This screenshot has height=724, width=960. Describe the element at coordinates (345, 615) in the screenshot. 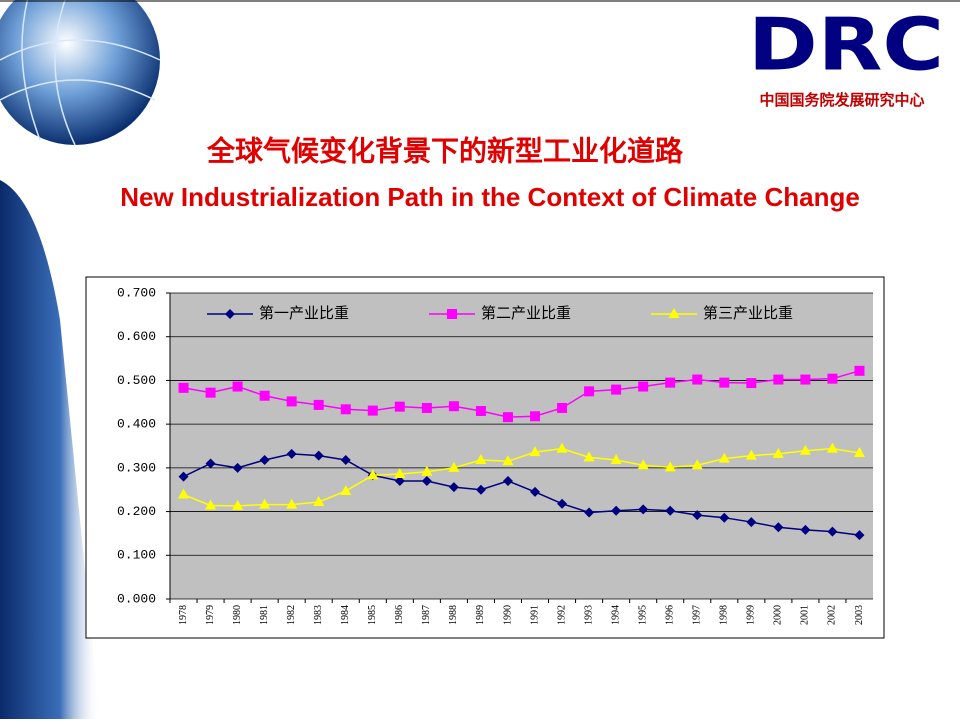

I see `x-tick-label: 1984` at that location.